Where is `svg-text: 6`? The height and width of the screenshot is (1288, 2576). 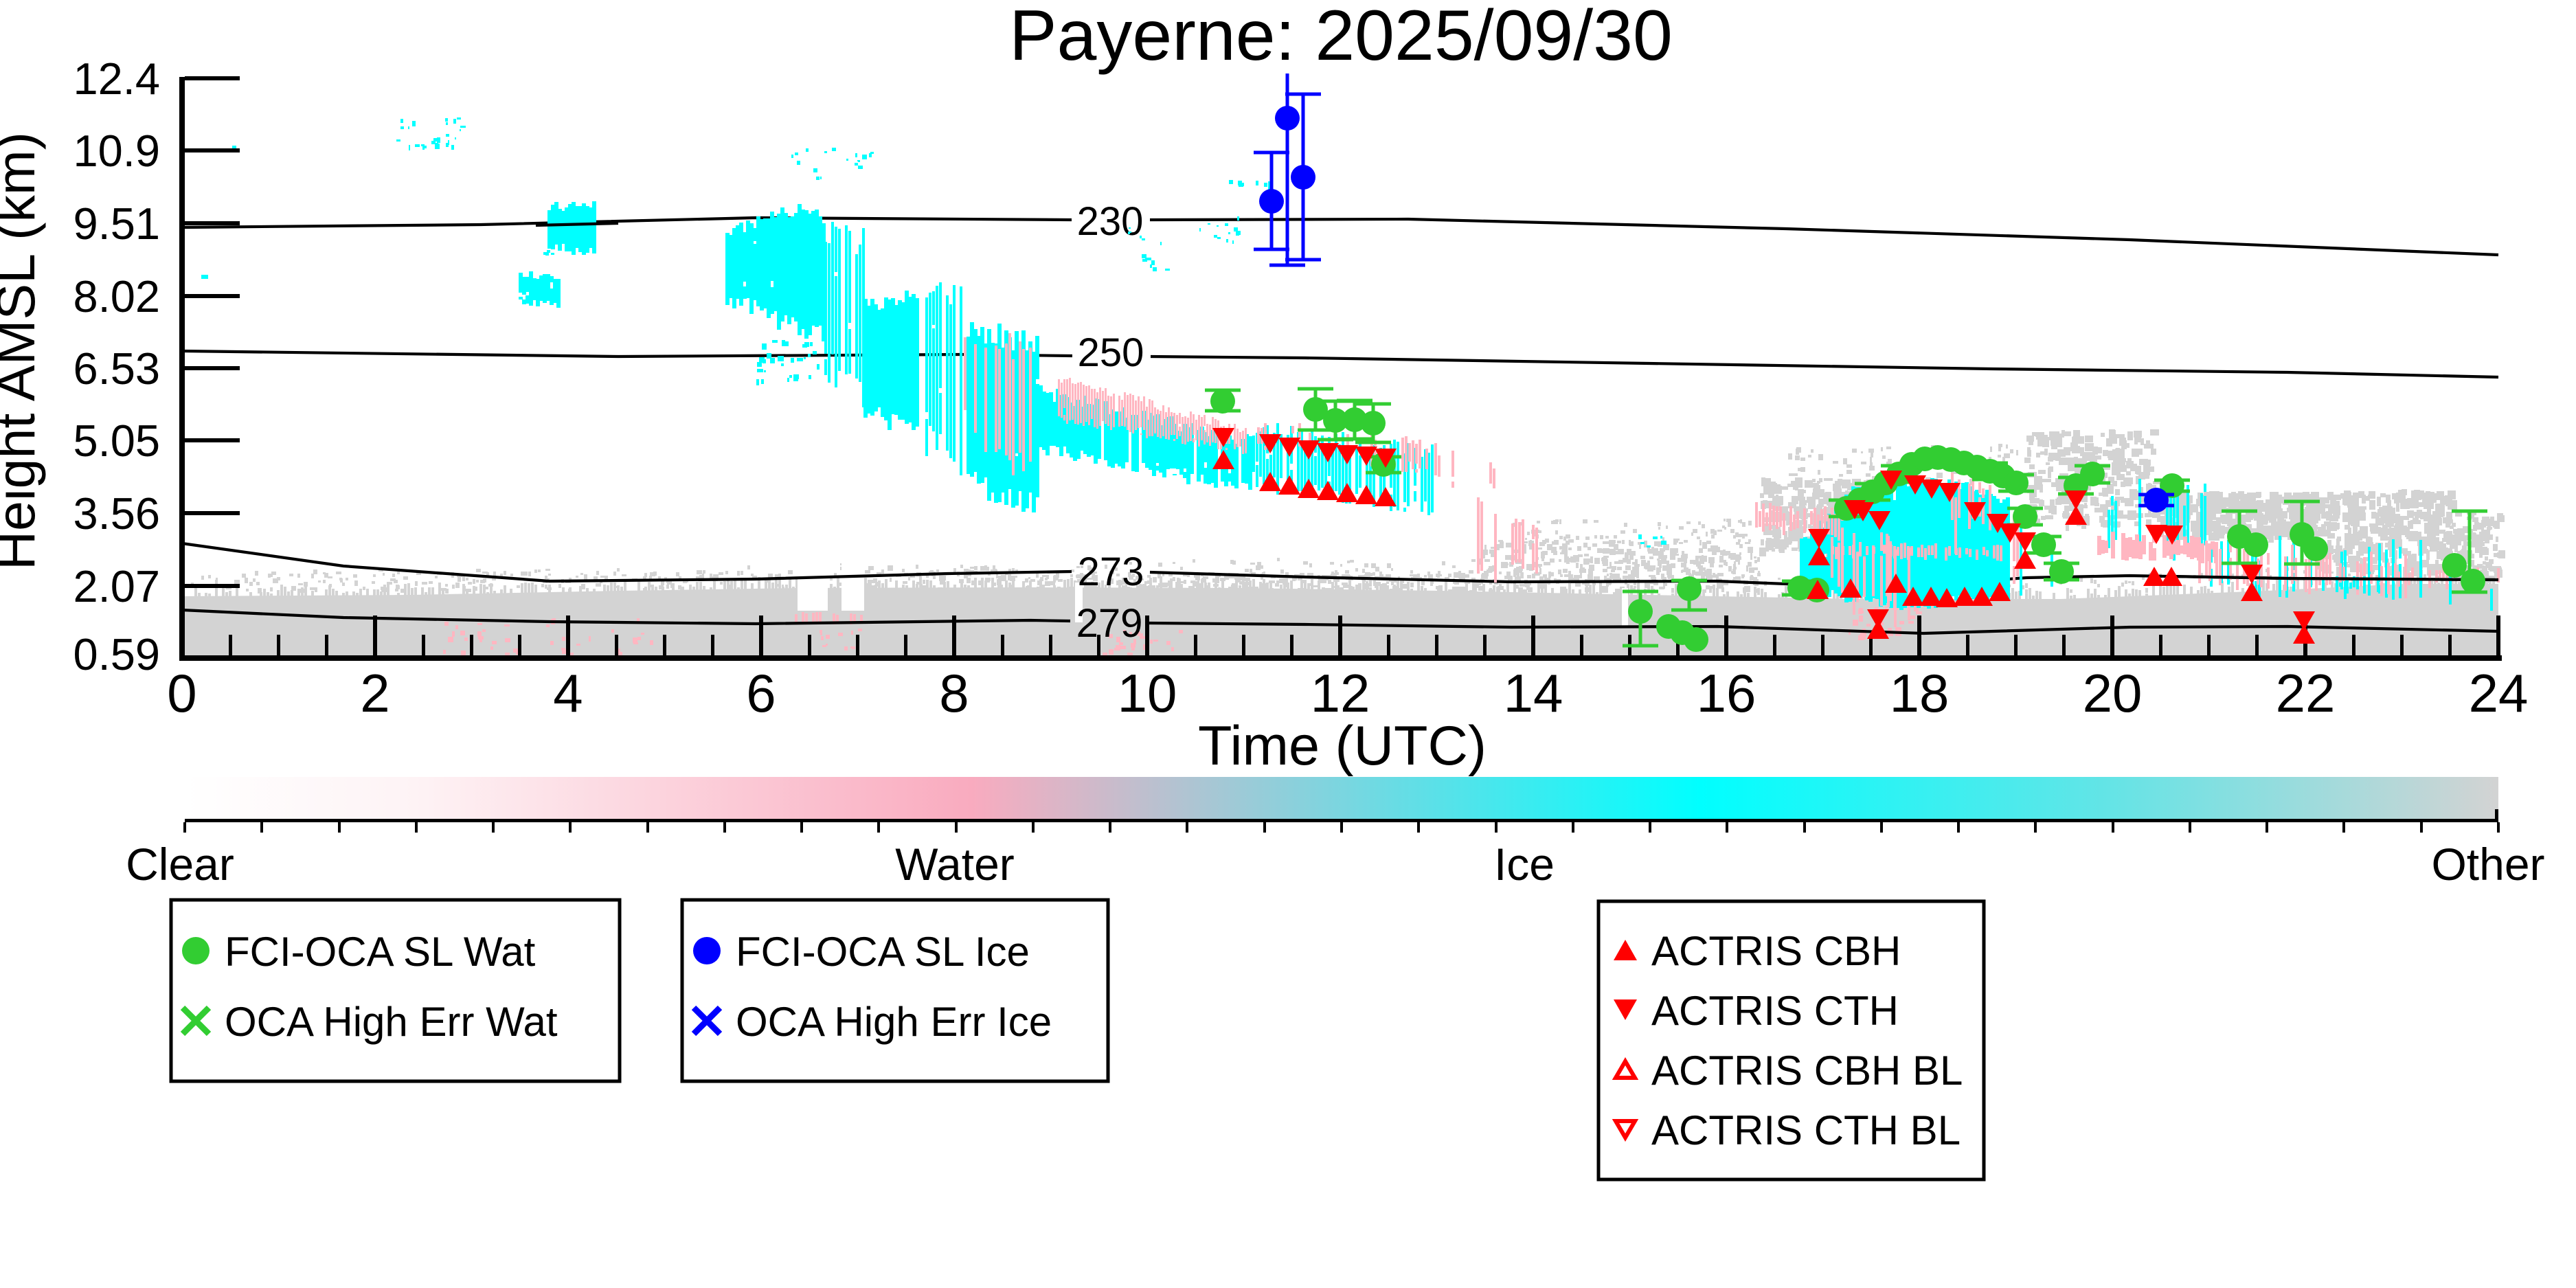
svg-text: 6 is located at coordinates (761, 693).